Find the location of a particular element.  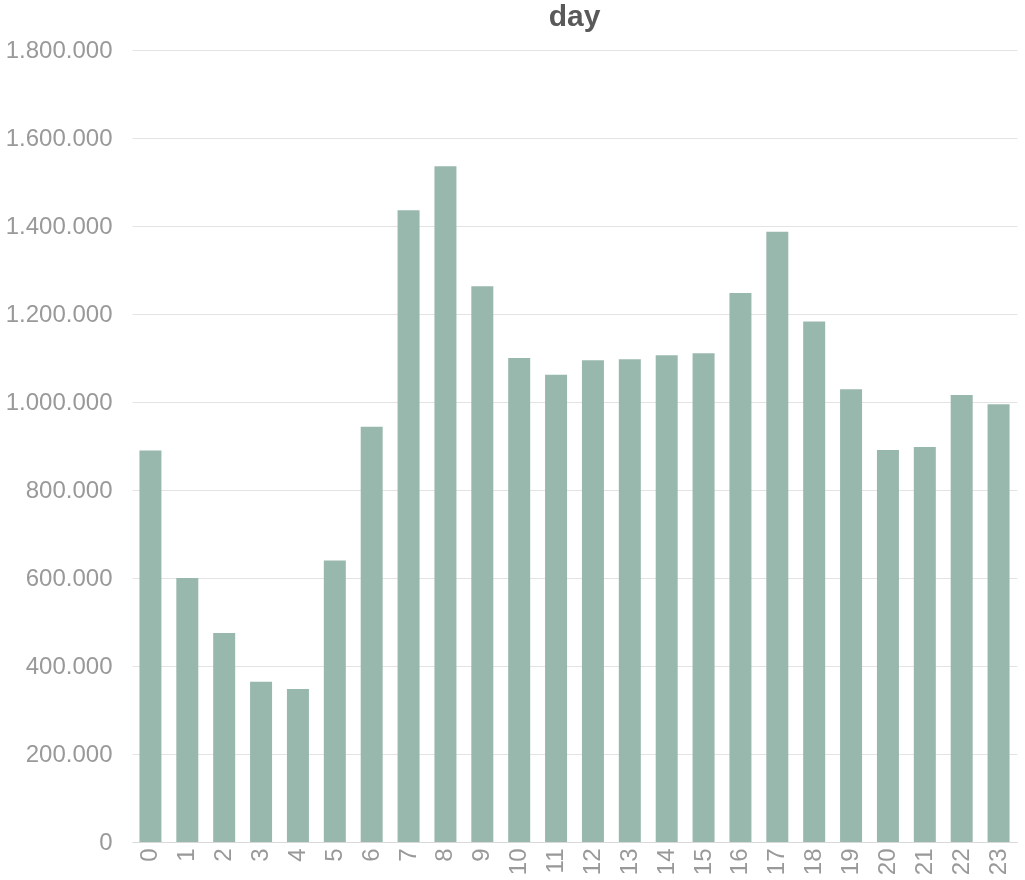

chart-title: day is located at coordinates (574, 16).